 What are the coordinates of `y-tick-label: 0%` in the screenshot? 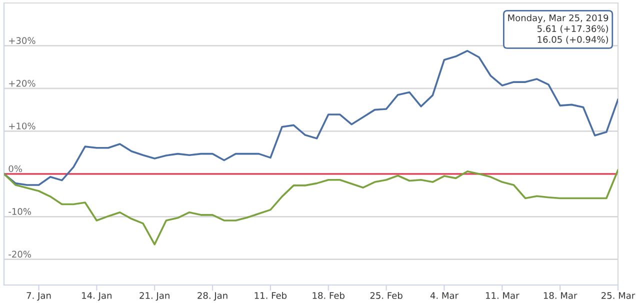 It's located at (15, 168).